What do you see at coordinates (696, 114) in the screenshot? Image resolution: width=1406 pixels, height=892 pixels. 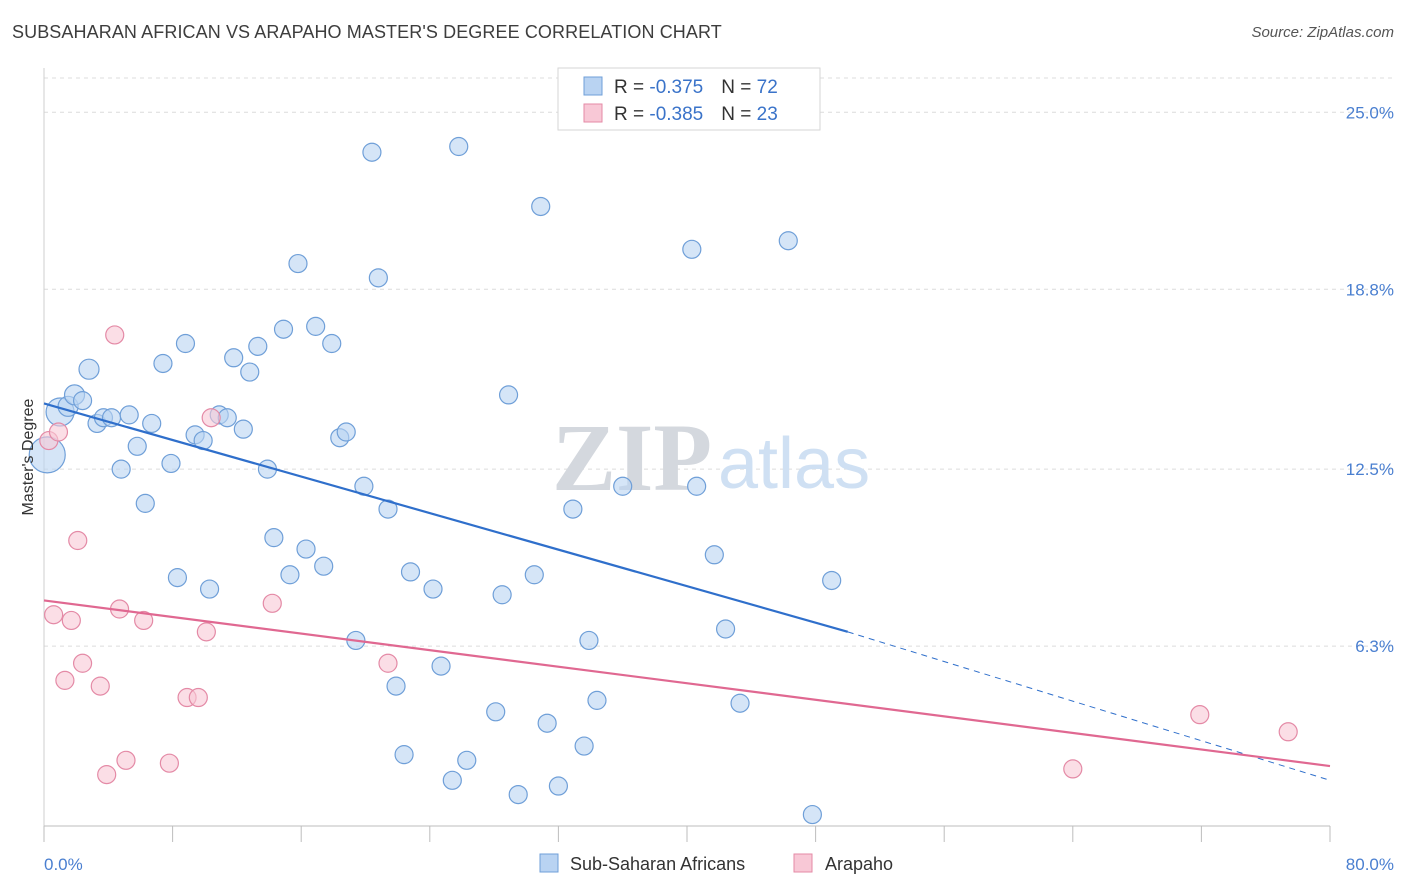 I see `legend-row-pink: R = -0.385 N = 23` at bounding box center [696, 114].